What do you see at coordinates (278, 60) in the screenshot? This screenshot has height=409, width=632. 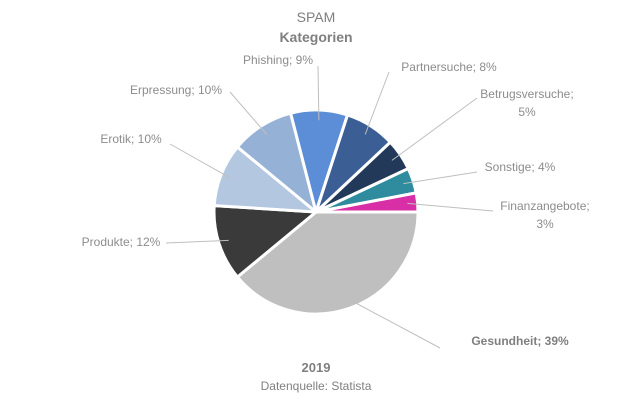 I see `slice-label-phishing: Phishing; 9%` at bounding box center [278, 60].